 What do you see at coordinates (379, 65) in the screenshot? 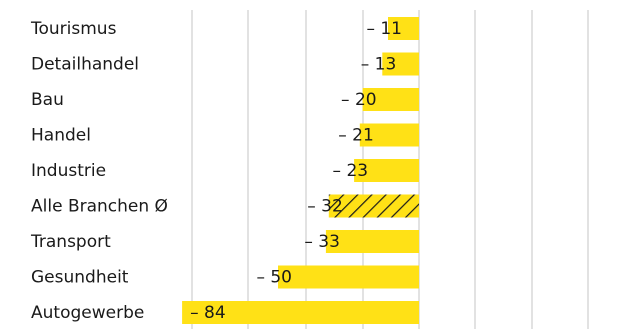
I see `value-label: – 13` at bounding box center [379, 65].